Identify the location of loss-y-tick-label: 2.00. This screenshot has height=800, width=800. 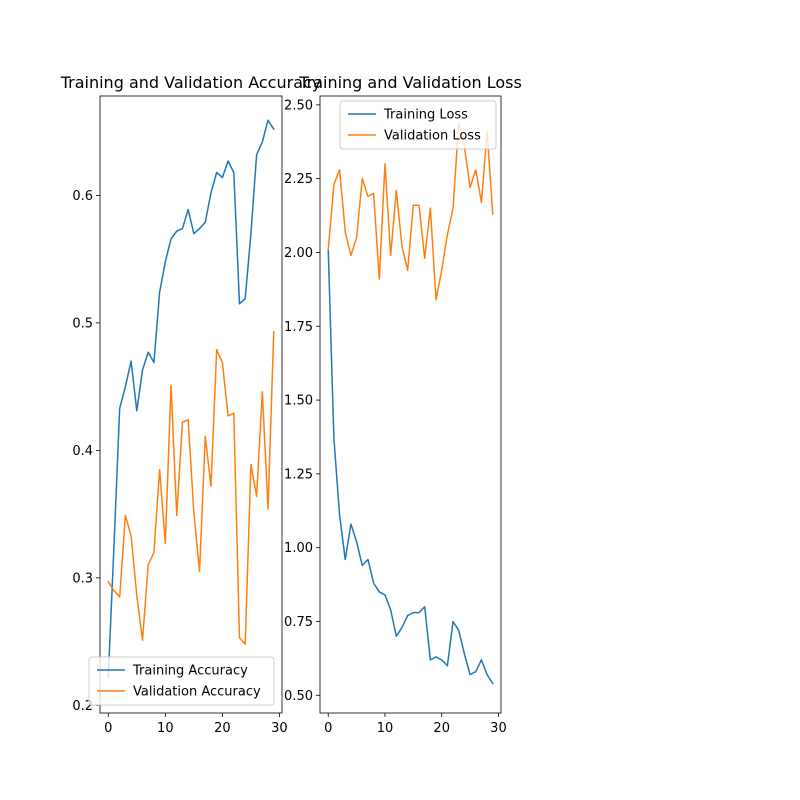
(298, 253).